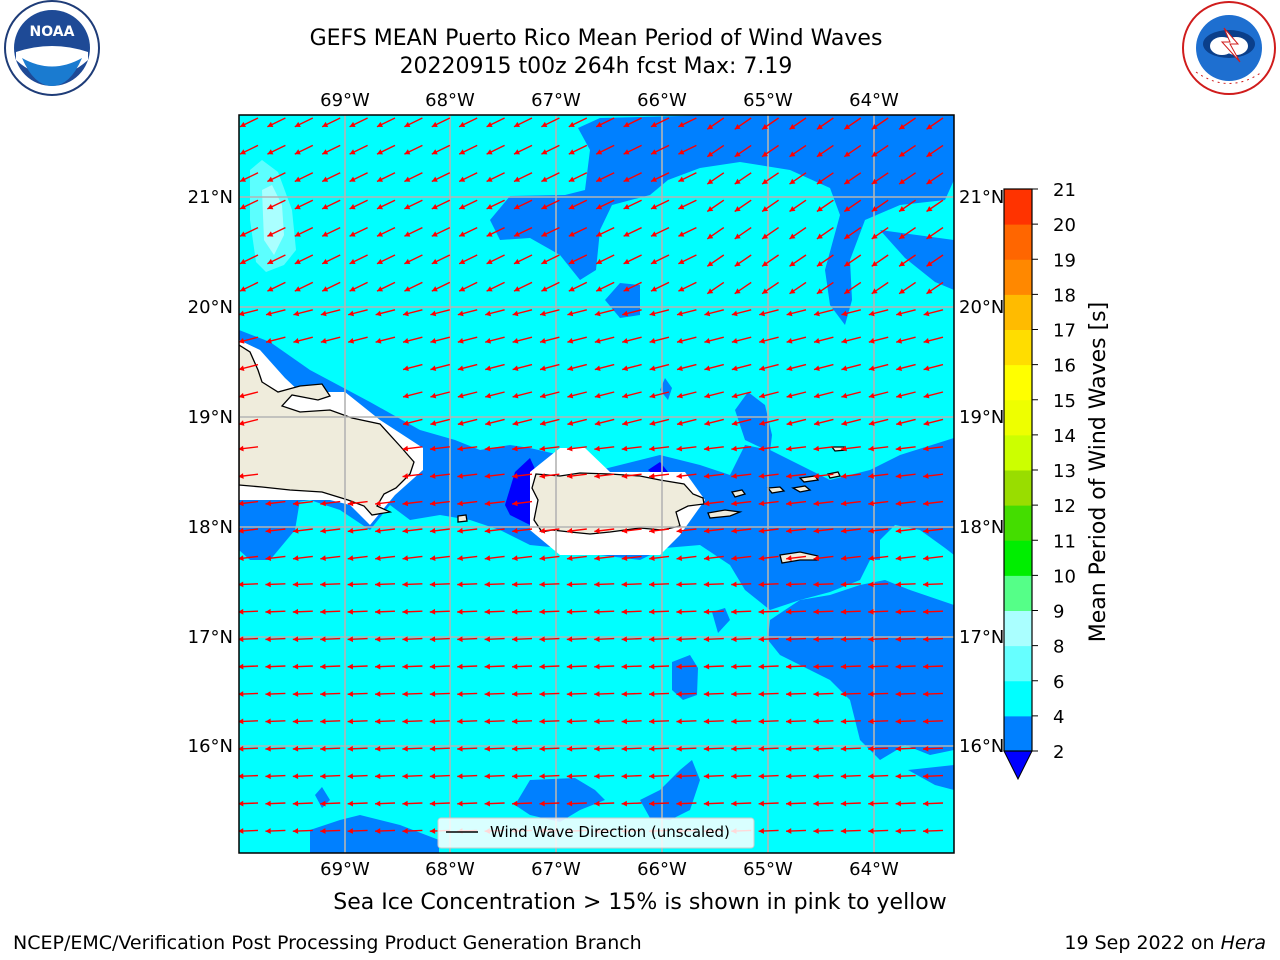 The width and height of the screenshot is (1280, 960). Describe the element at coordinates (52, 48) in the screenshot. I see `noaa-logo: NOAA` at that location.